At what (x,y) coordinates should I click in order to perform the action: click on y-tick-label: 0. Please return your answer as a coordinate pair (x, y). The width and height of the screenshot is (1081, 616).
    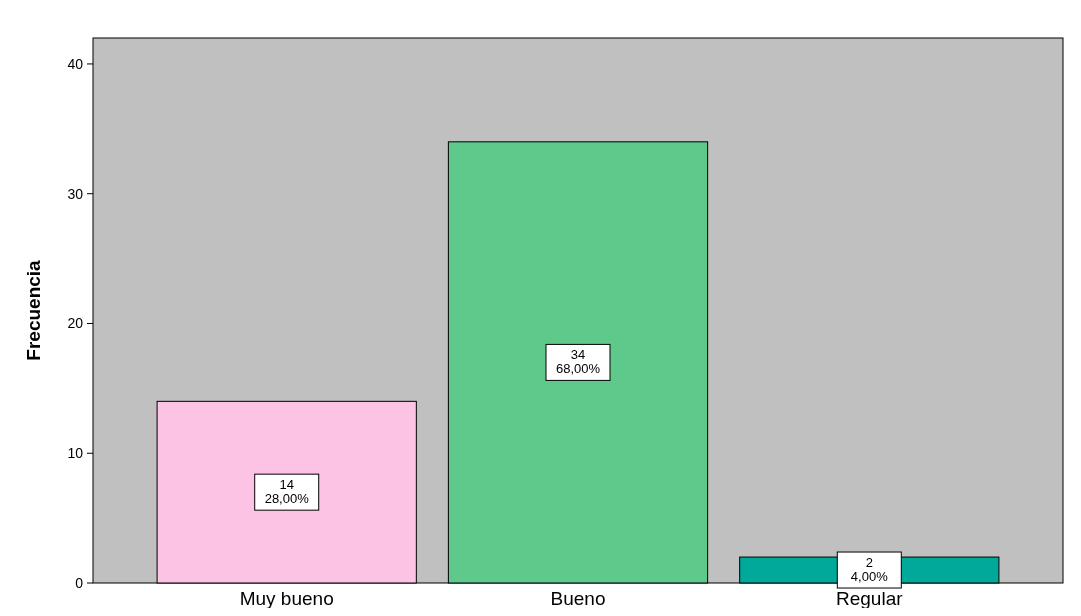
    Looking at the image, I should click on (79, 583).